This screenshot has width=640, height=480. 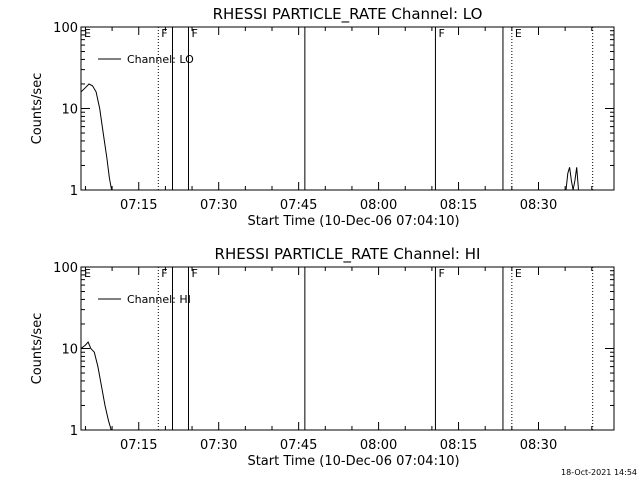 What do you see at coordinates (159, 299) in the screenshot?
I see `legend-label: Channel: HI` at bounding box center [159, 299].